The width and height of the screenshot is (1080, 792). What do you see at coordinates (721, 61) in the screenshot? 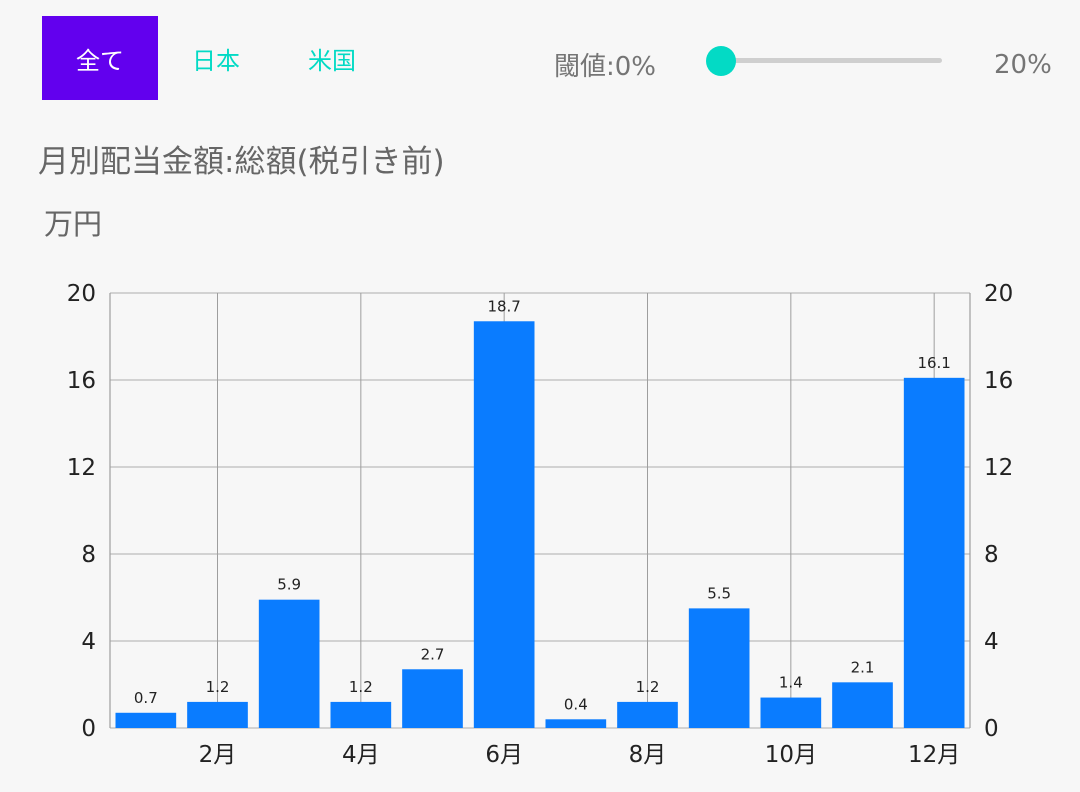
I see `slider-thumb` at bounding box center [721, 61].